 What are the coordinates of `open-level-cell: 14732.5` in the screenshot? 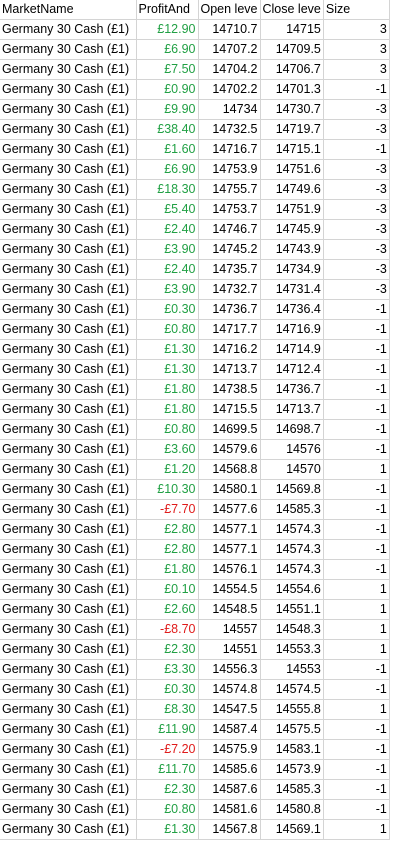 It's located at (229, 129).